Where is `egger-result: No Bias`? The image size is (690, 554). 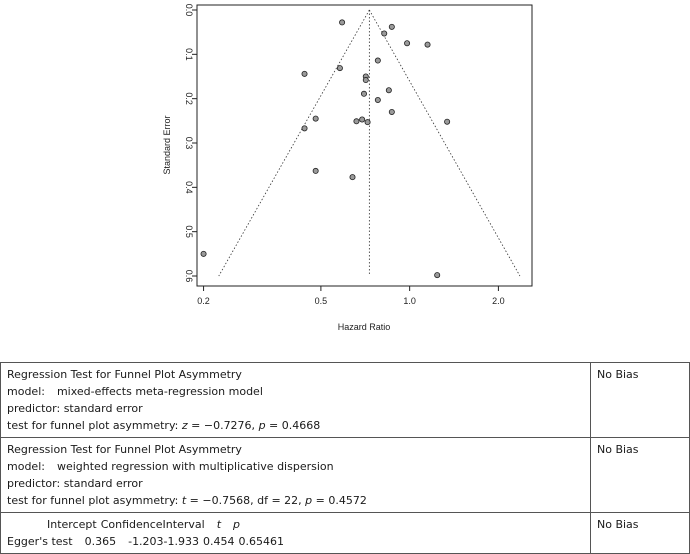 egger-result: No Bias is located at coordinates (640, 533).